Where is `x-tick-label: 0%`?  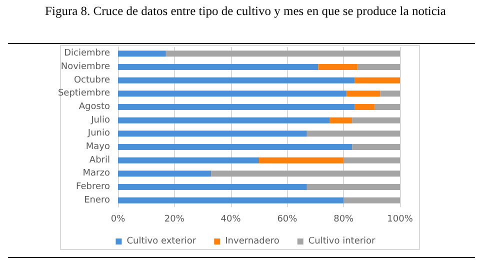
x-tick-label: 0% is located at coordinates (118, 219).